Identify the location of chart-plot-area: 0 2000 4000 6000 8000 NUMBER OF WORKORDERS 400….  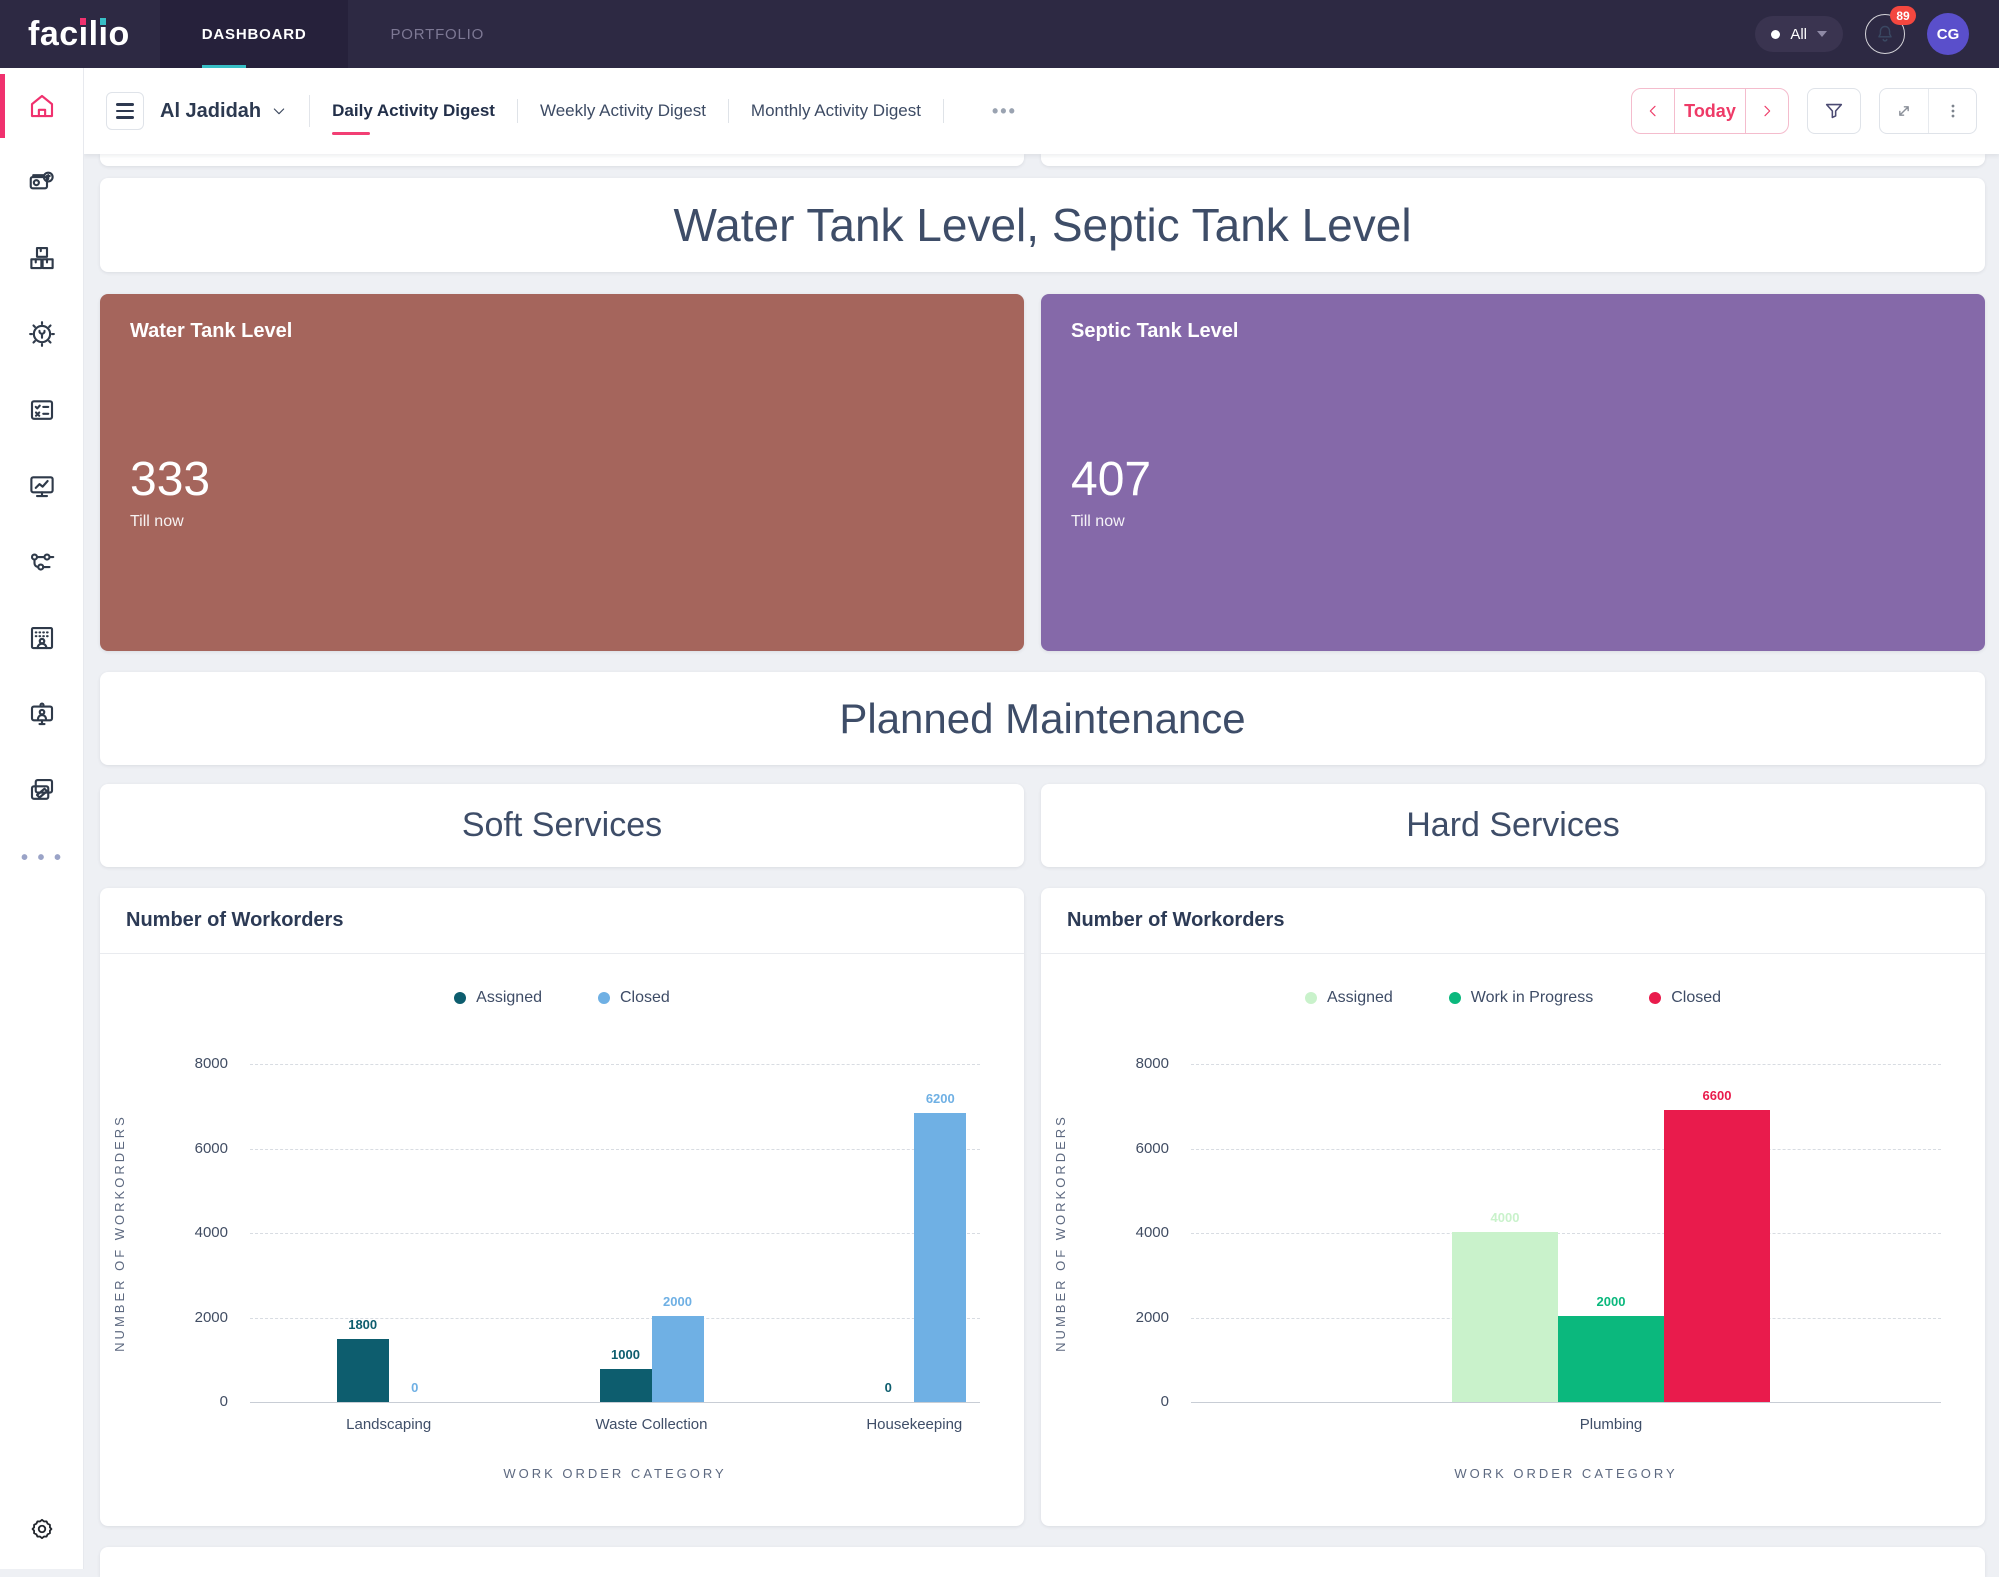
(1497, 1244).